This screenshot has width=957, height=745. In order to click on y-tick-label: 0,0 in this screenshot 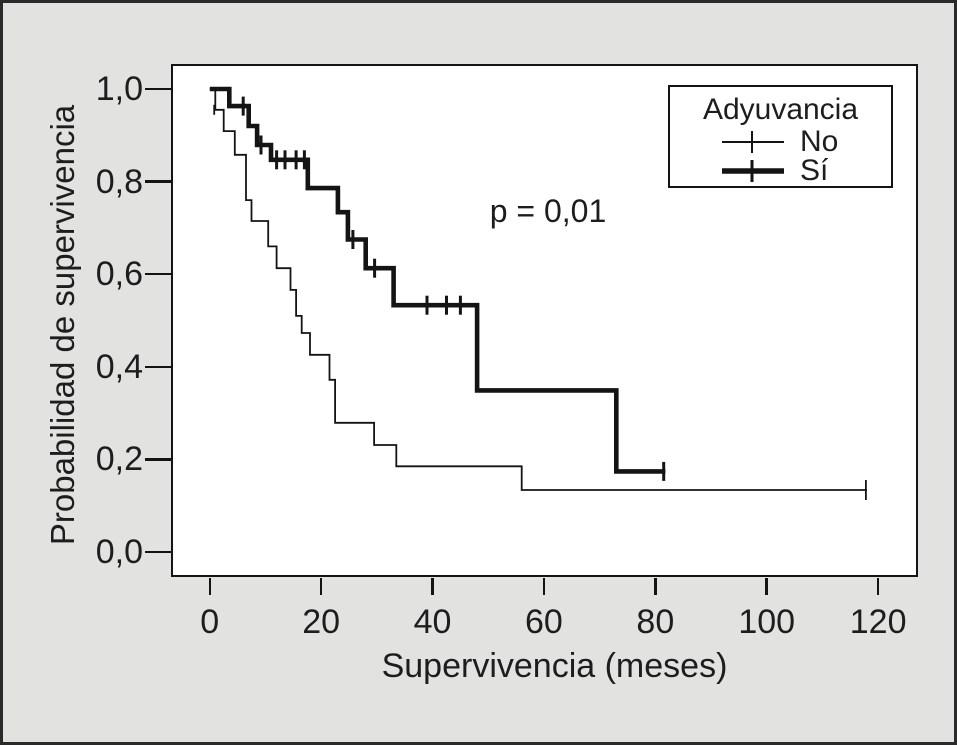, I will do `click(119, 551)`.